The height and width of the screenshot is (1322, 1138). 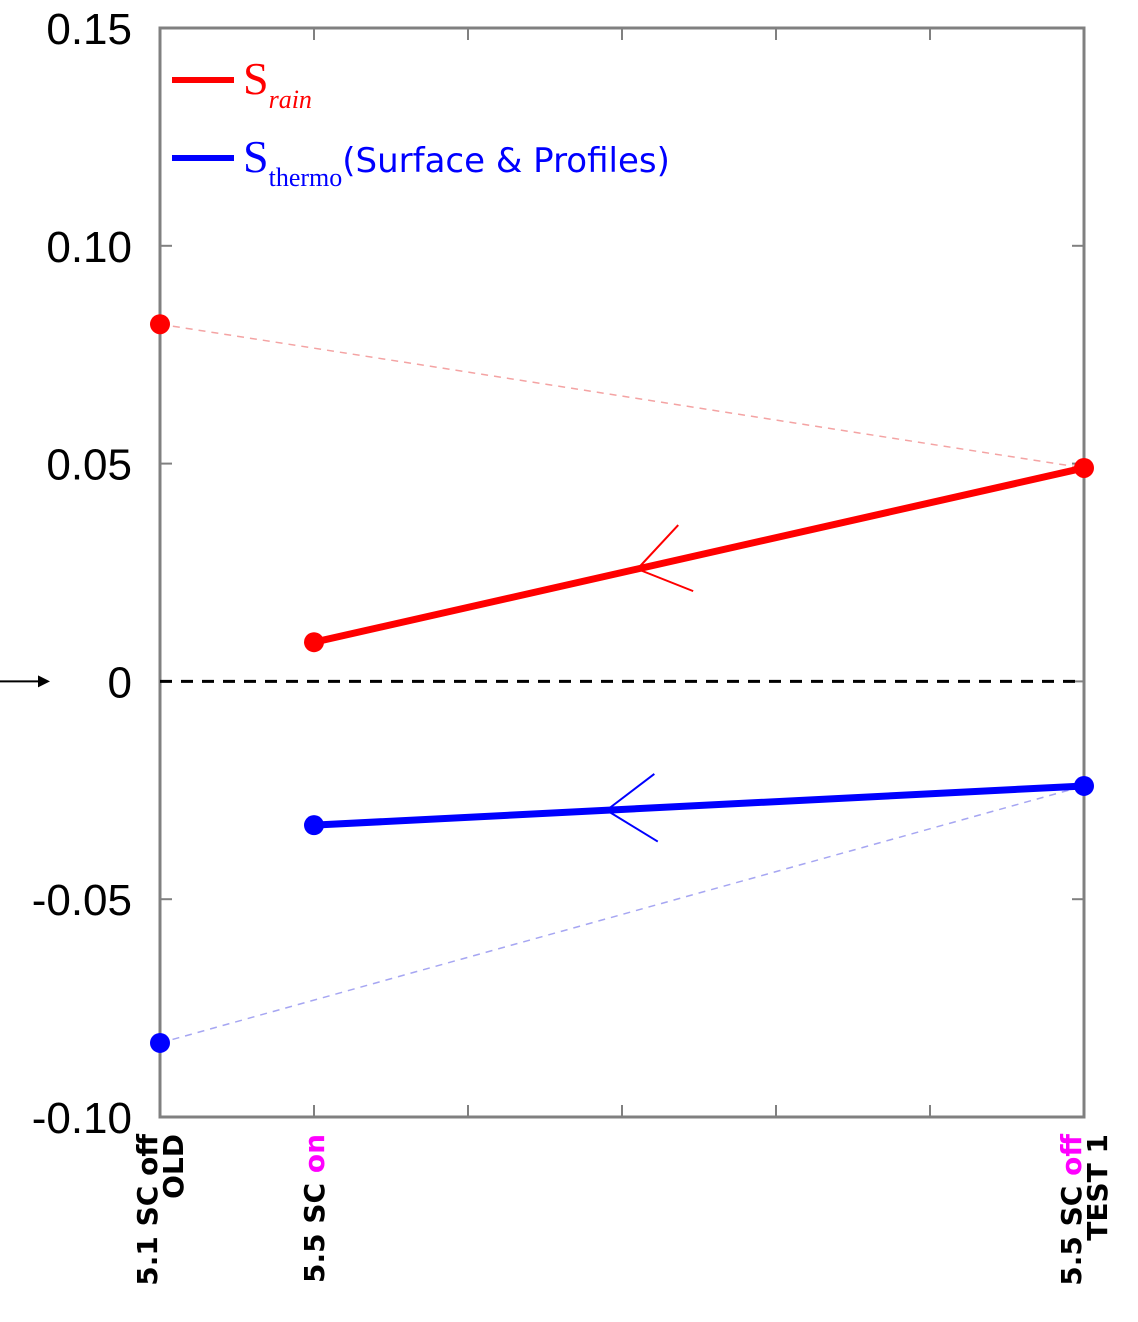 I want to click on legend-subscript: thermo, so click(x=306, y=177).